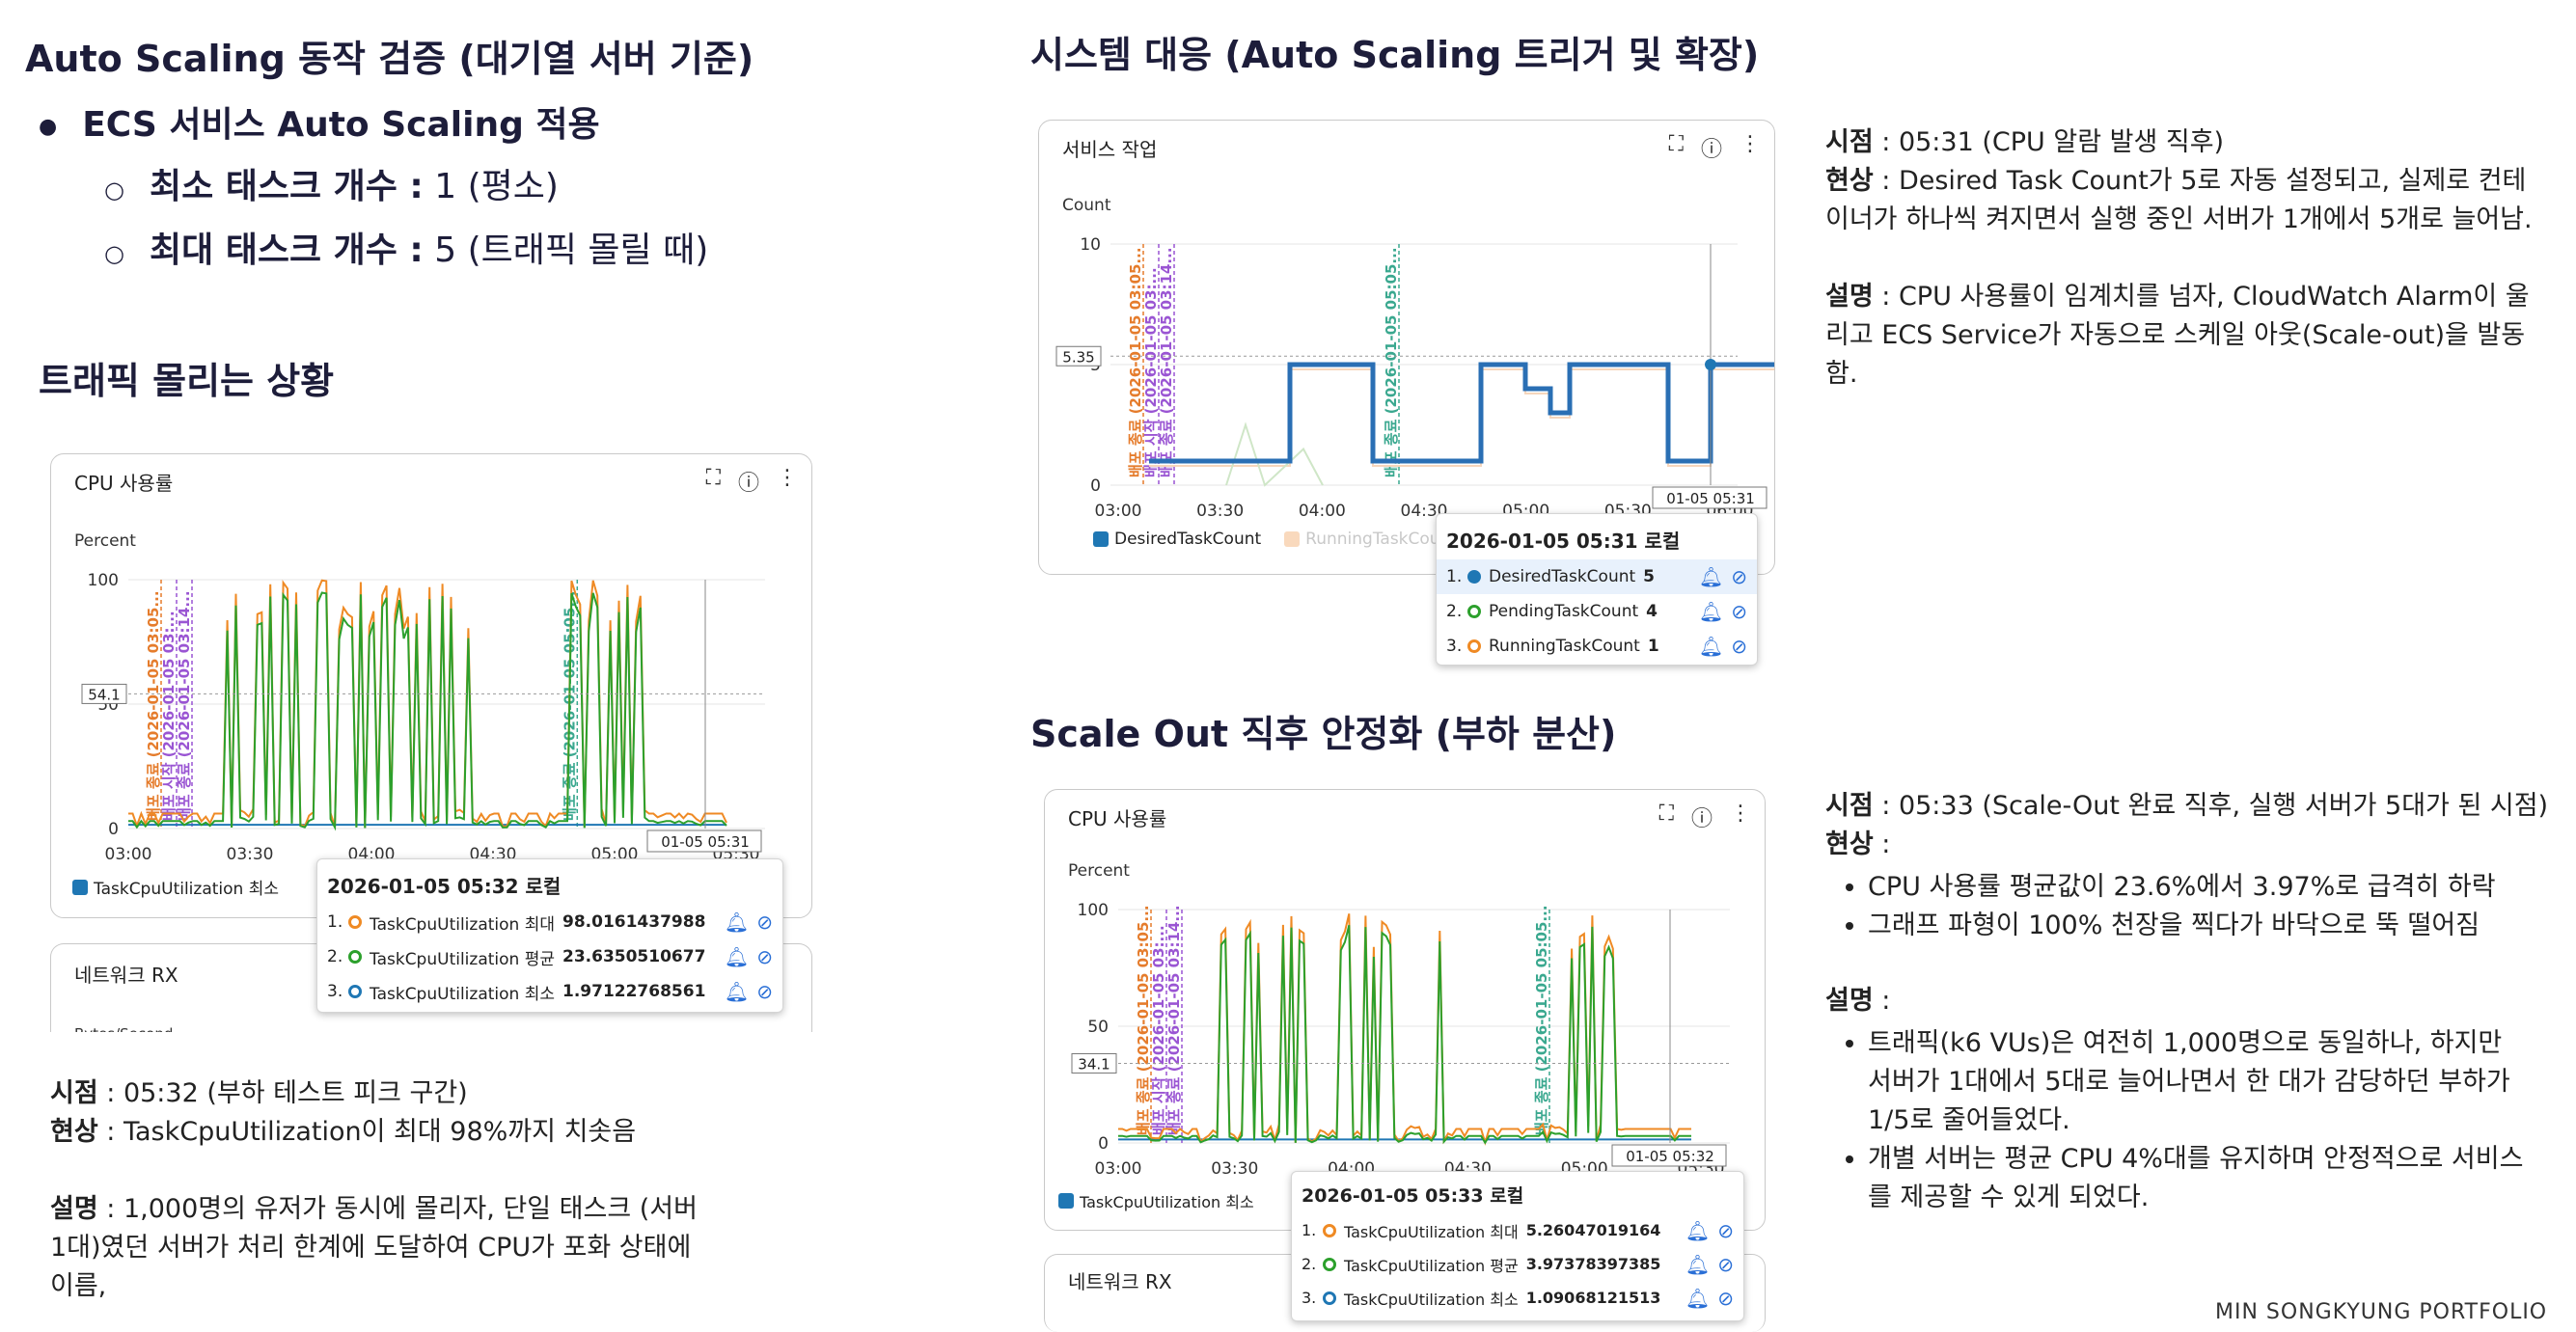 This screenshot has width=2576, height=1332. I want to click on cursor-value-label: 54.1, so click(104, 694).